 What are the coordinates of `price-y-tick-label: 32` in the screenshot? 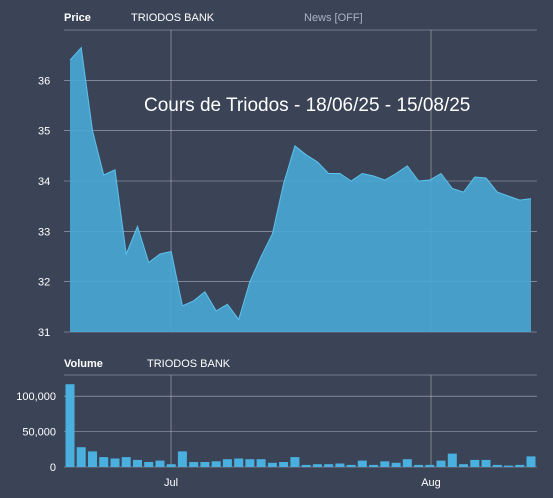 It's located at (44, 283).